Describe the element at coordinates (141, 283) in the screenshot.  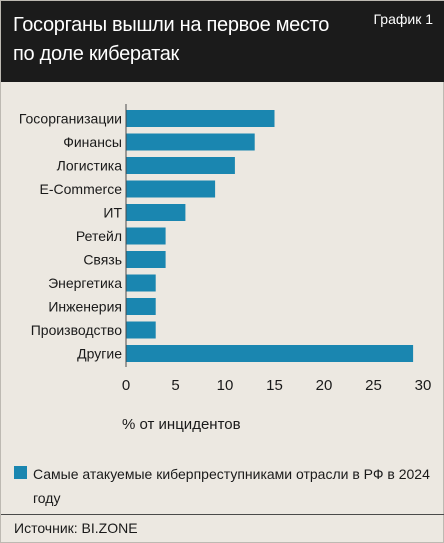
I see `bar-энергетика` at that location.